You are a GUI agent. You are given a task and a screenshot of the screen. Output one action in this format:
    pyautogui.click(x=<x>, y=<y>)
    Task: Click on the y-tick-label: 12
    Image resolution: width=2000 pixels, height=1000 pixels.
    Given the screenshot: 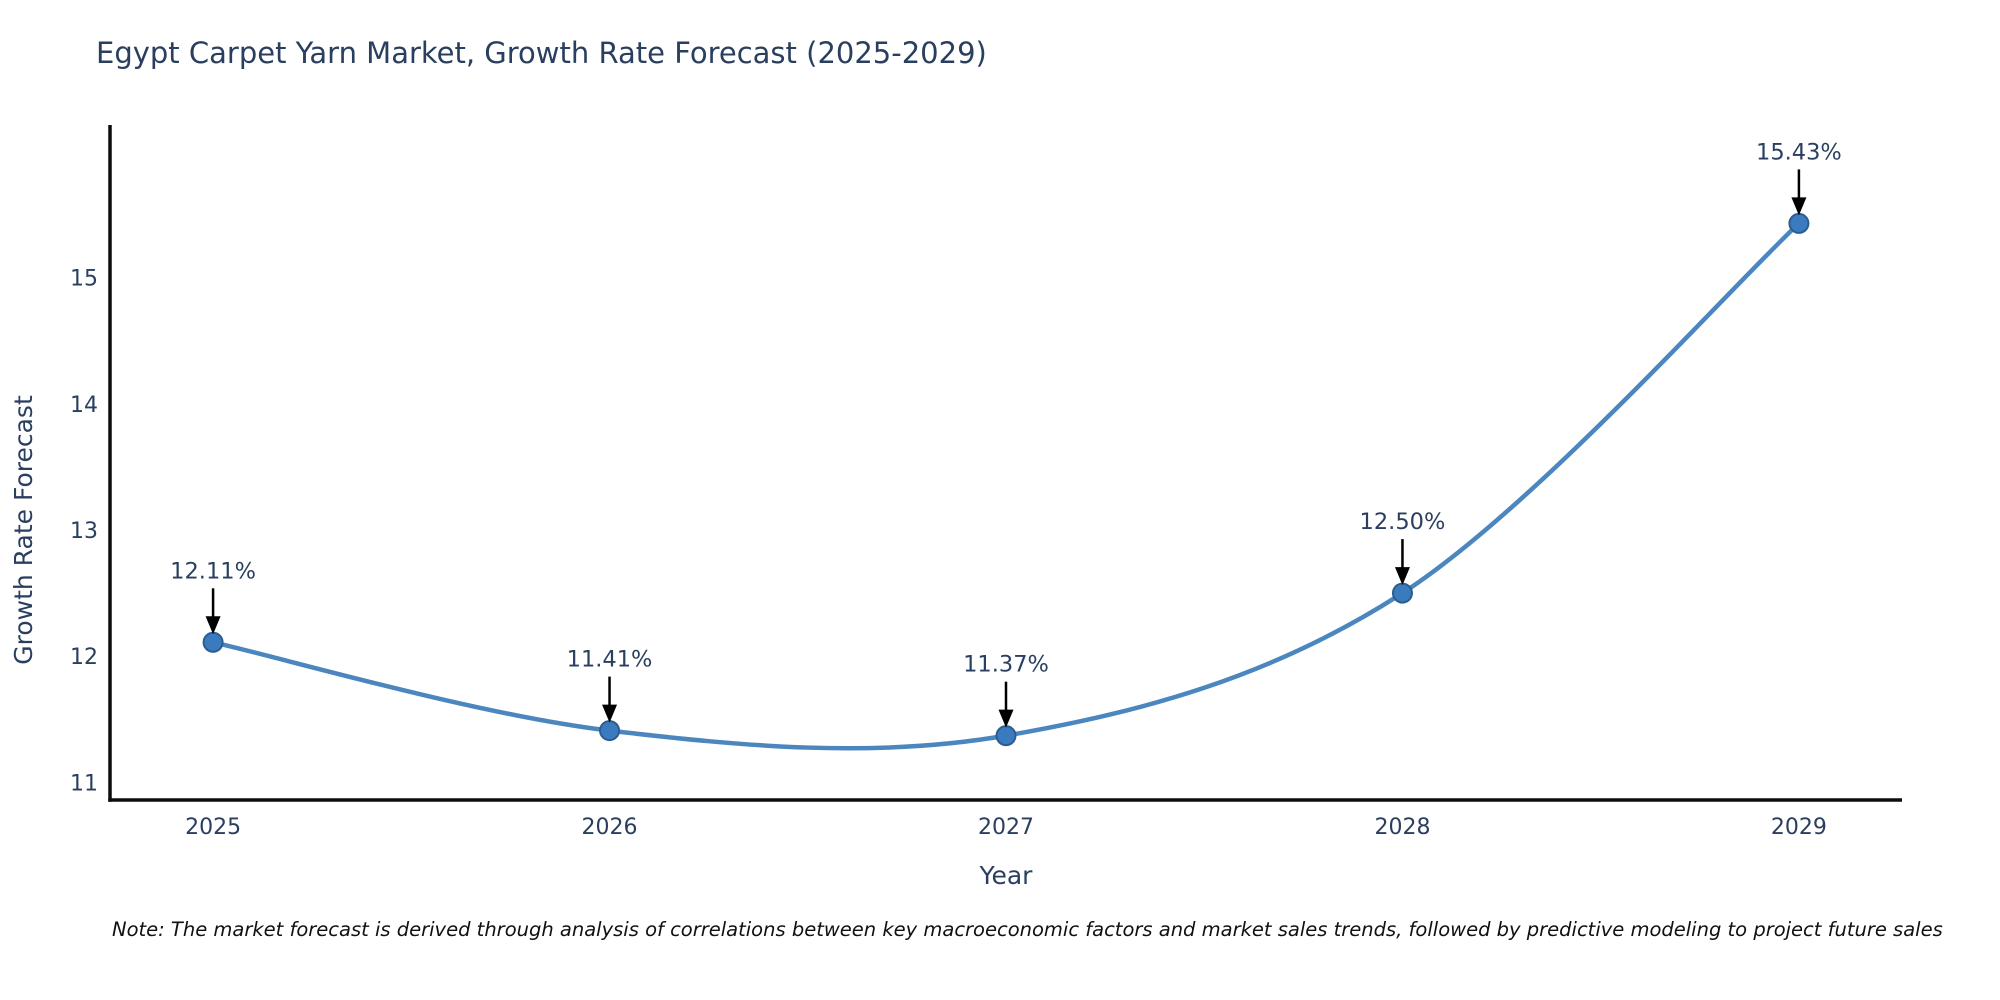 What is the action you would take?
    pyautogui.click(x=84, y=657)
    